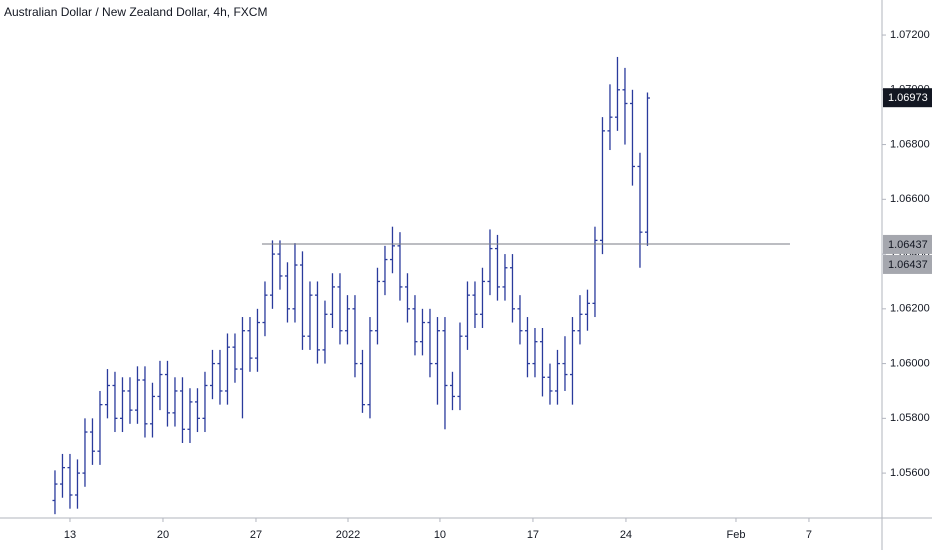 The width and height of the screenshot is (932, 550). Describe the element at coordinates (809, 535) in the screenshot. I see `x-tick-label: 7` at that location.